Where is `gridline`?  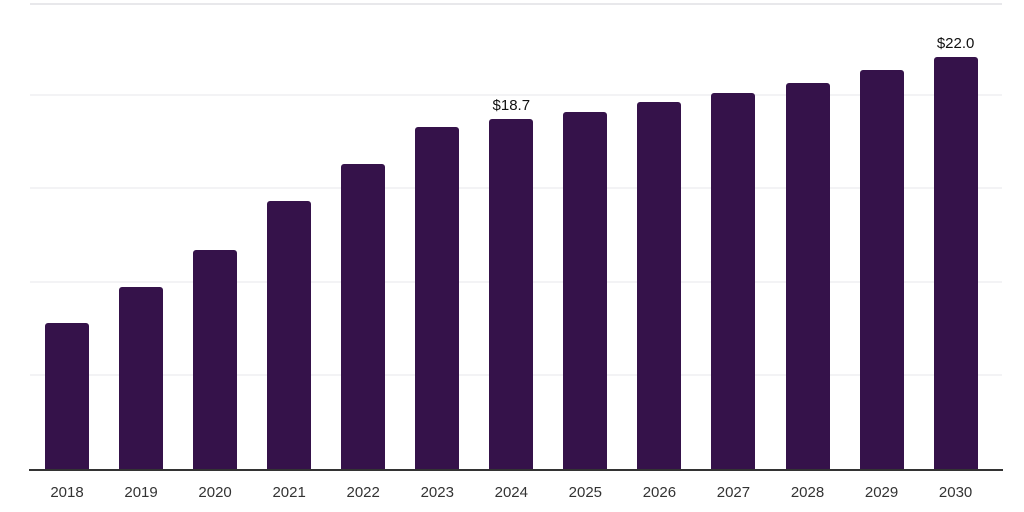
gridline is located at coordinates (516, 94).